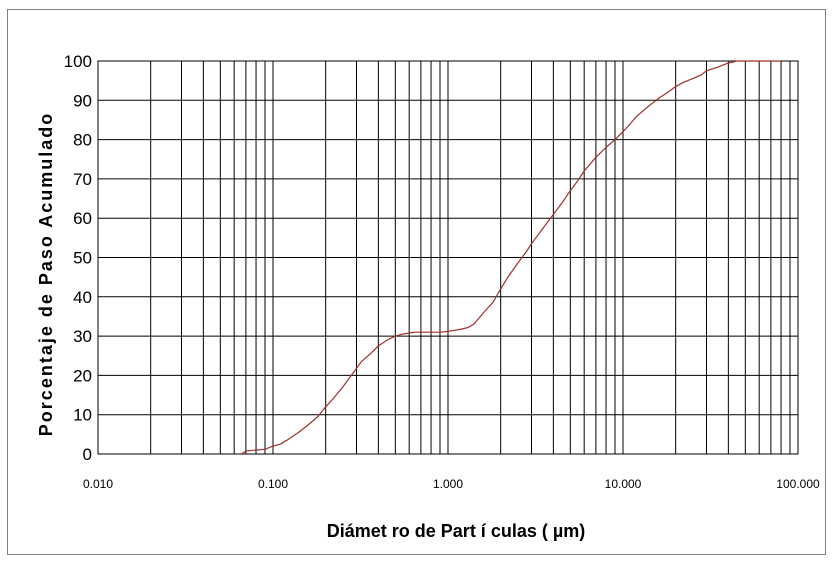 The width and height of the screenshot is (834, 562). Describe the element at coordinates (82, 336) in the screenshot. I see `y-tick-label: 30` at that location.